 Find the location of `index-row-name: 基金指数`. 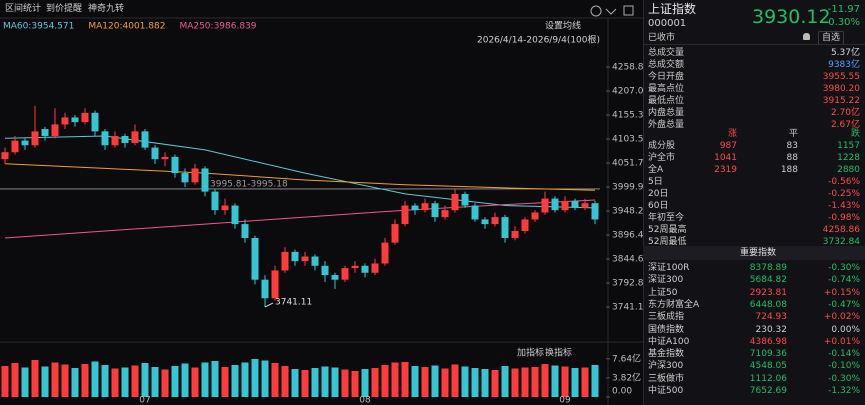

index-row-name: 基金指数 is located at coordinates (666, 354).